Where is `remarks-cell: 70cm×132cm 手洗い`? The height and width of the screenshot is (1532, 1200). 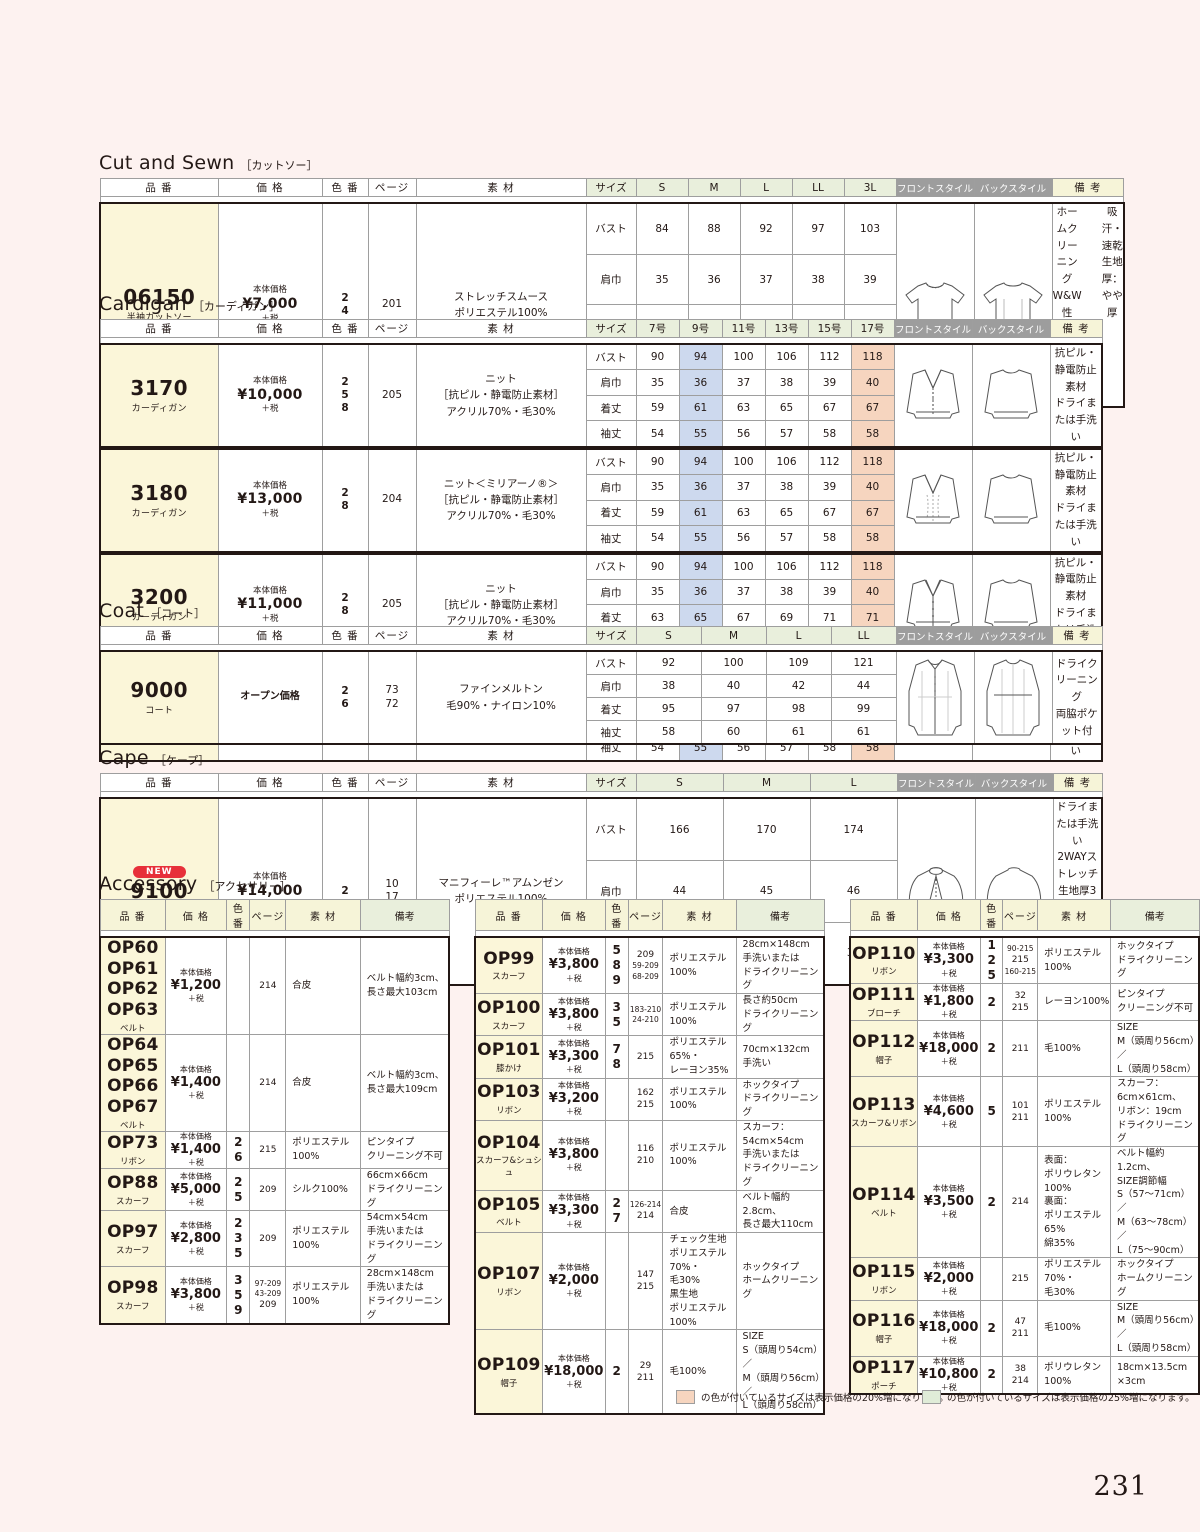
remarks-cell: 70cm×132cm 手洗い is located at coordinates (780, 1057).